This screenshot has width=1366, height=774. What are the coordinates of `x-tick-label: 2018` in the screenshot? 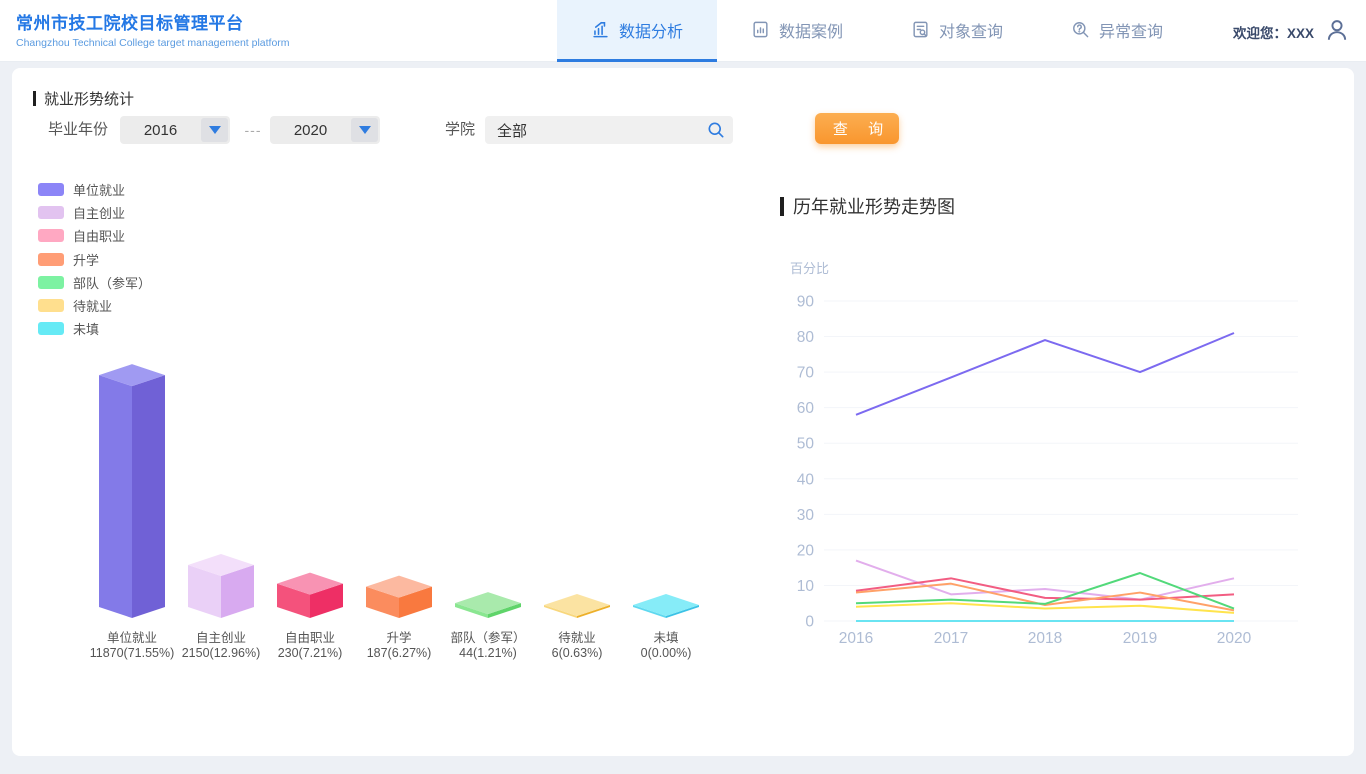 It's located at (1045, 638).